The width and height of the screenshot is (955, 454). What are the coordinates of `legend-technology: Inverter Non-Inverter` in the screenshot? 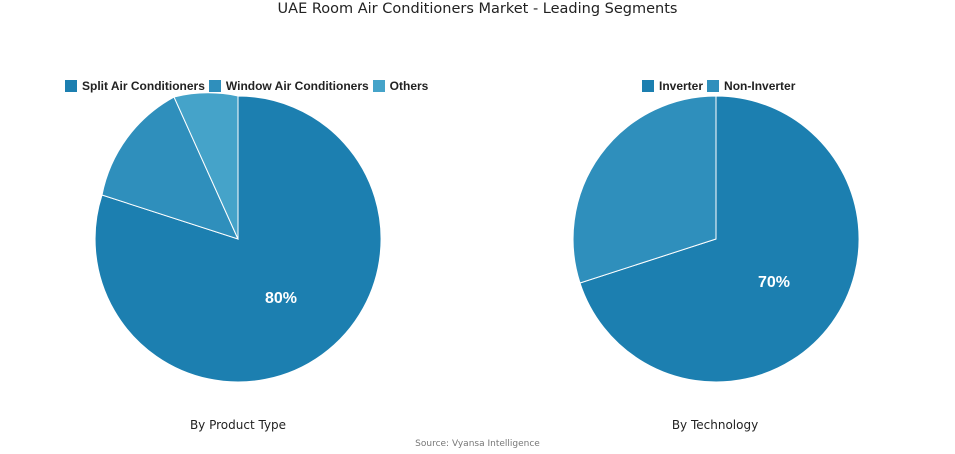 It's located at (720, 86).